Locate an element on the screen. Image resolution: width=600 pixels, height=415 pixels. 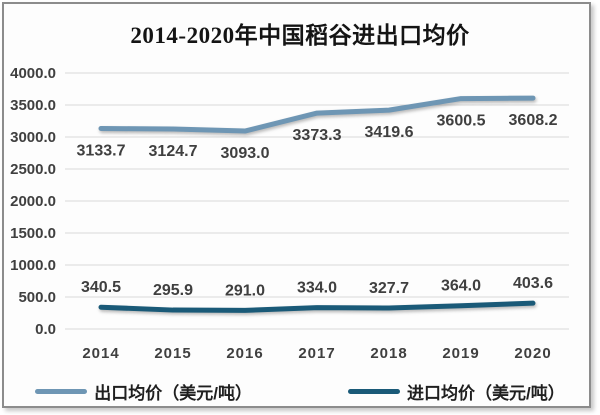
legend: 出口均价（美元/吨） 进口均价（美元/吨） is located at coordinates (300, 391).